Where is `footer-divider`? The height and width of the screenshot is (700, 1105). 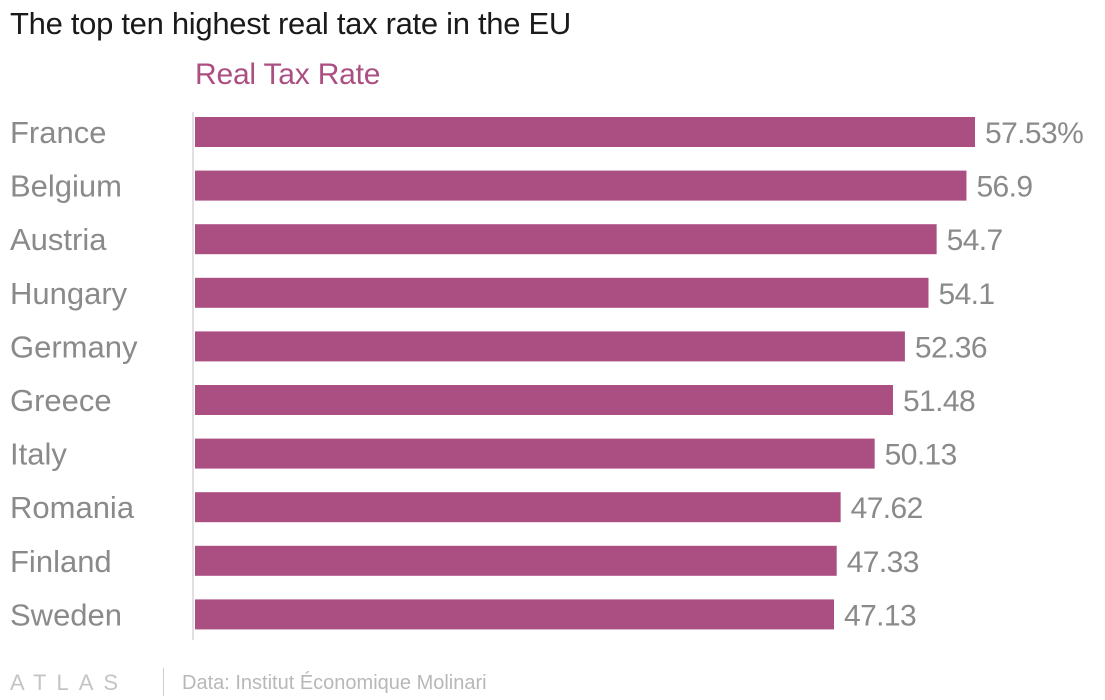 footer-divider is located at coordinates (163, 682).